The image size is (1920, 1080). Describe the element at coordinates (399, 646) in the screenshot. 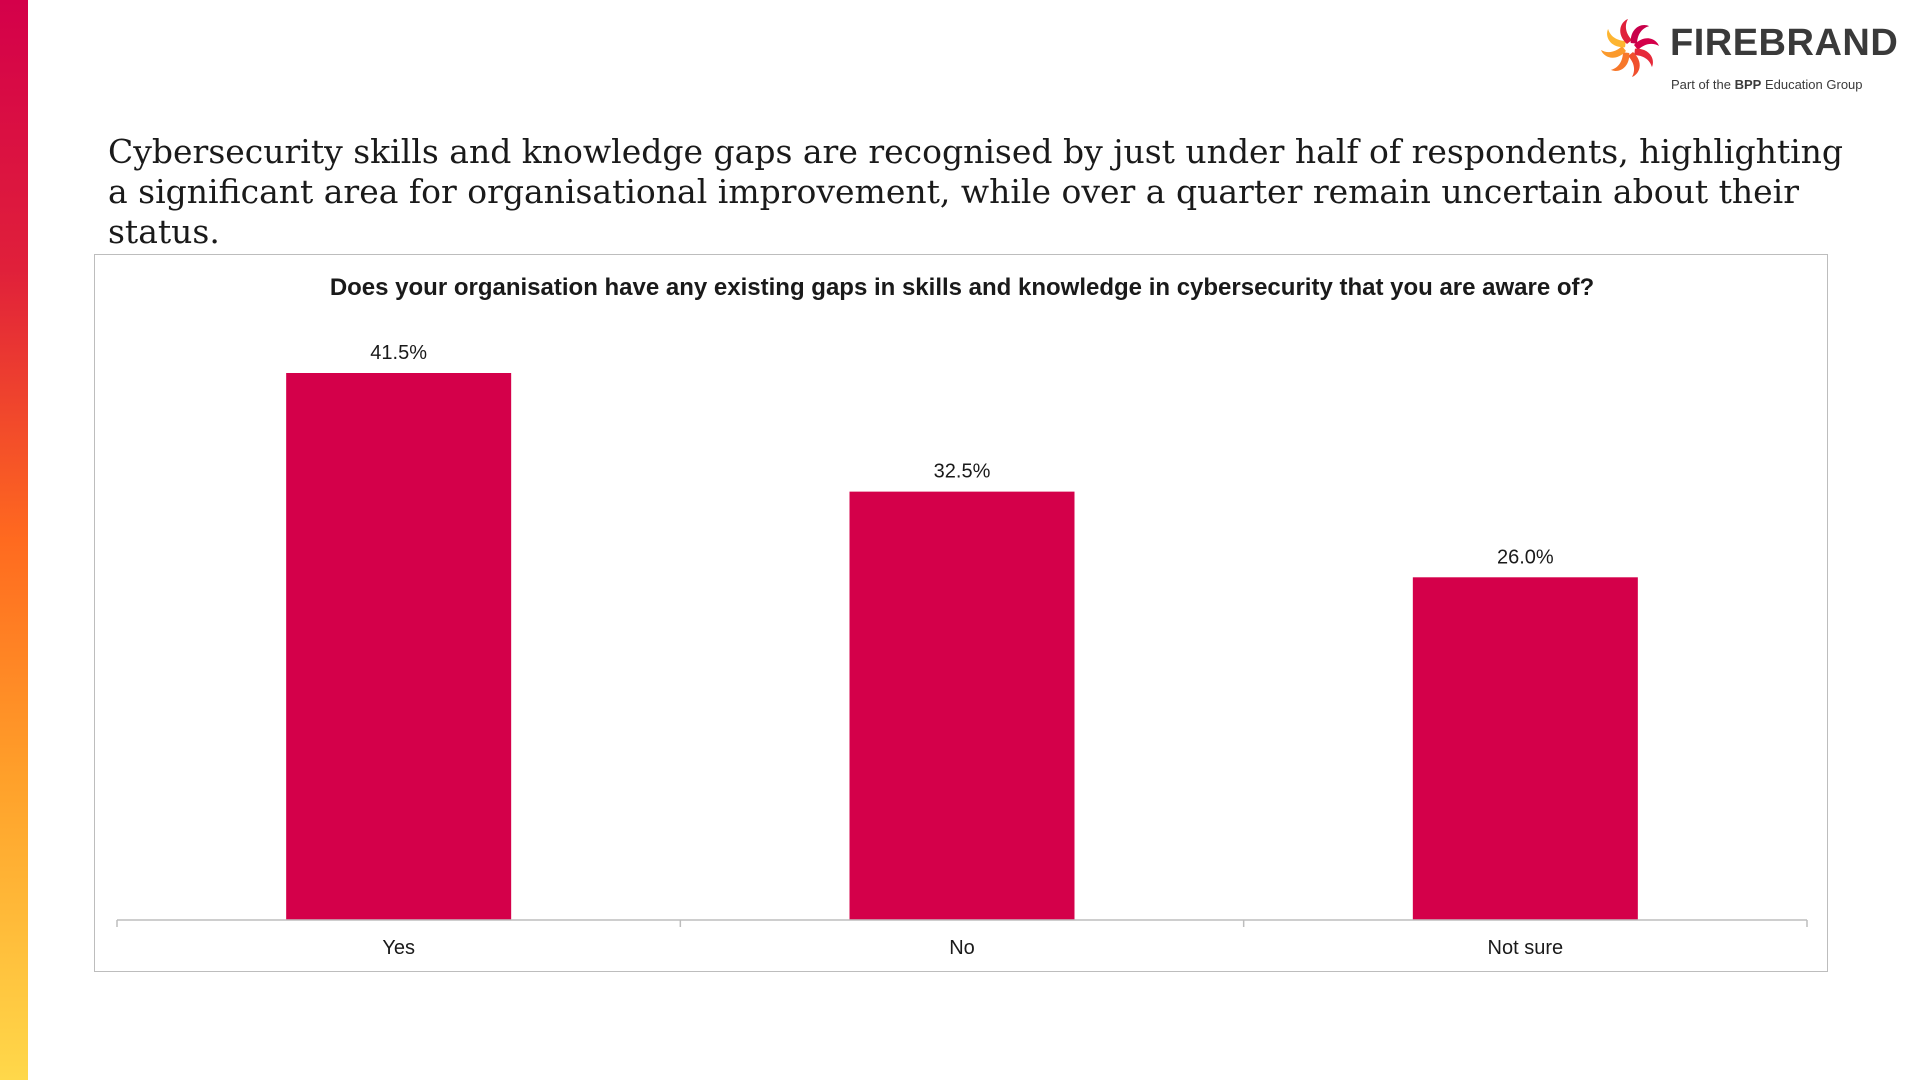

I see `bar-yes` at that location.